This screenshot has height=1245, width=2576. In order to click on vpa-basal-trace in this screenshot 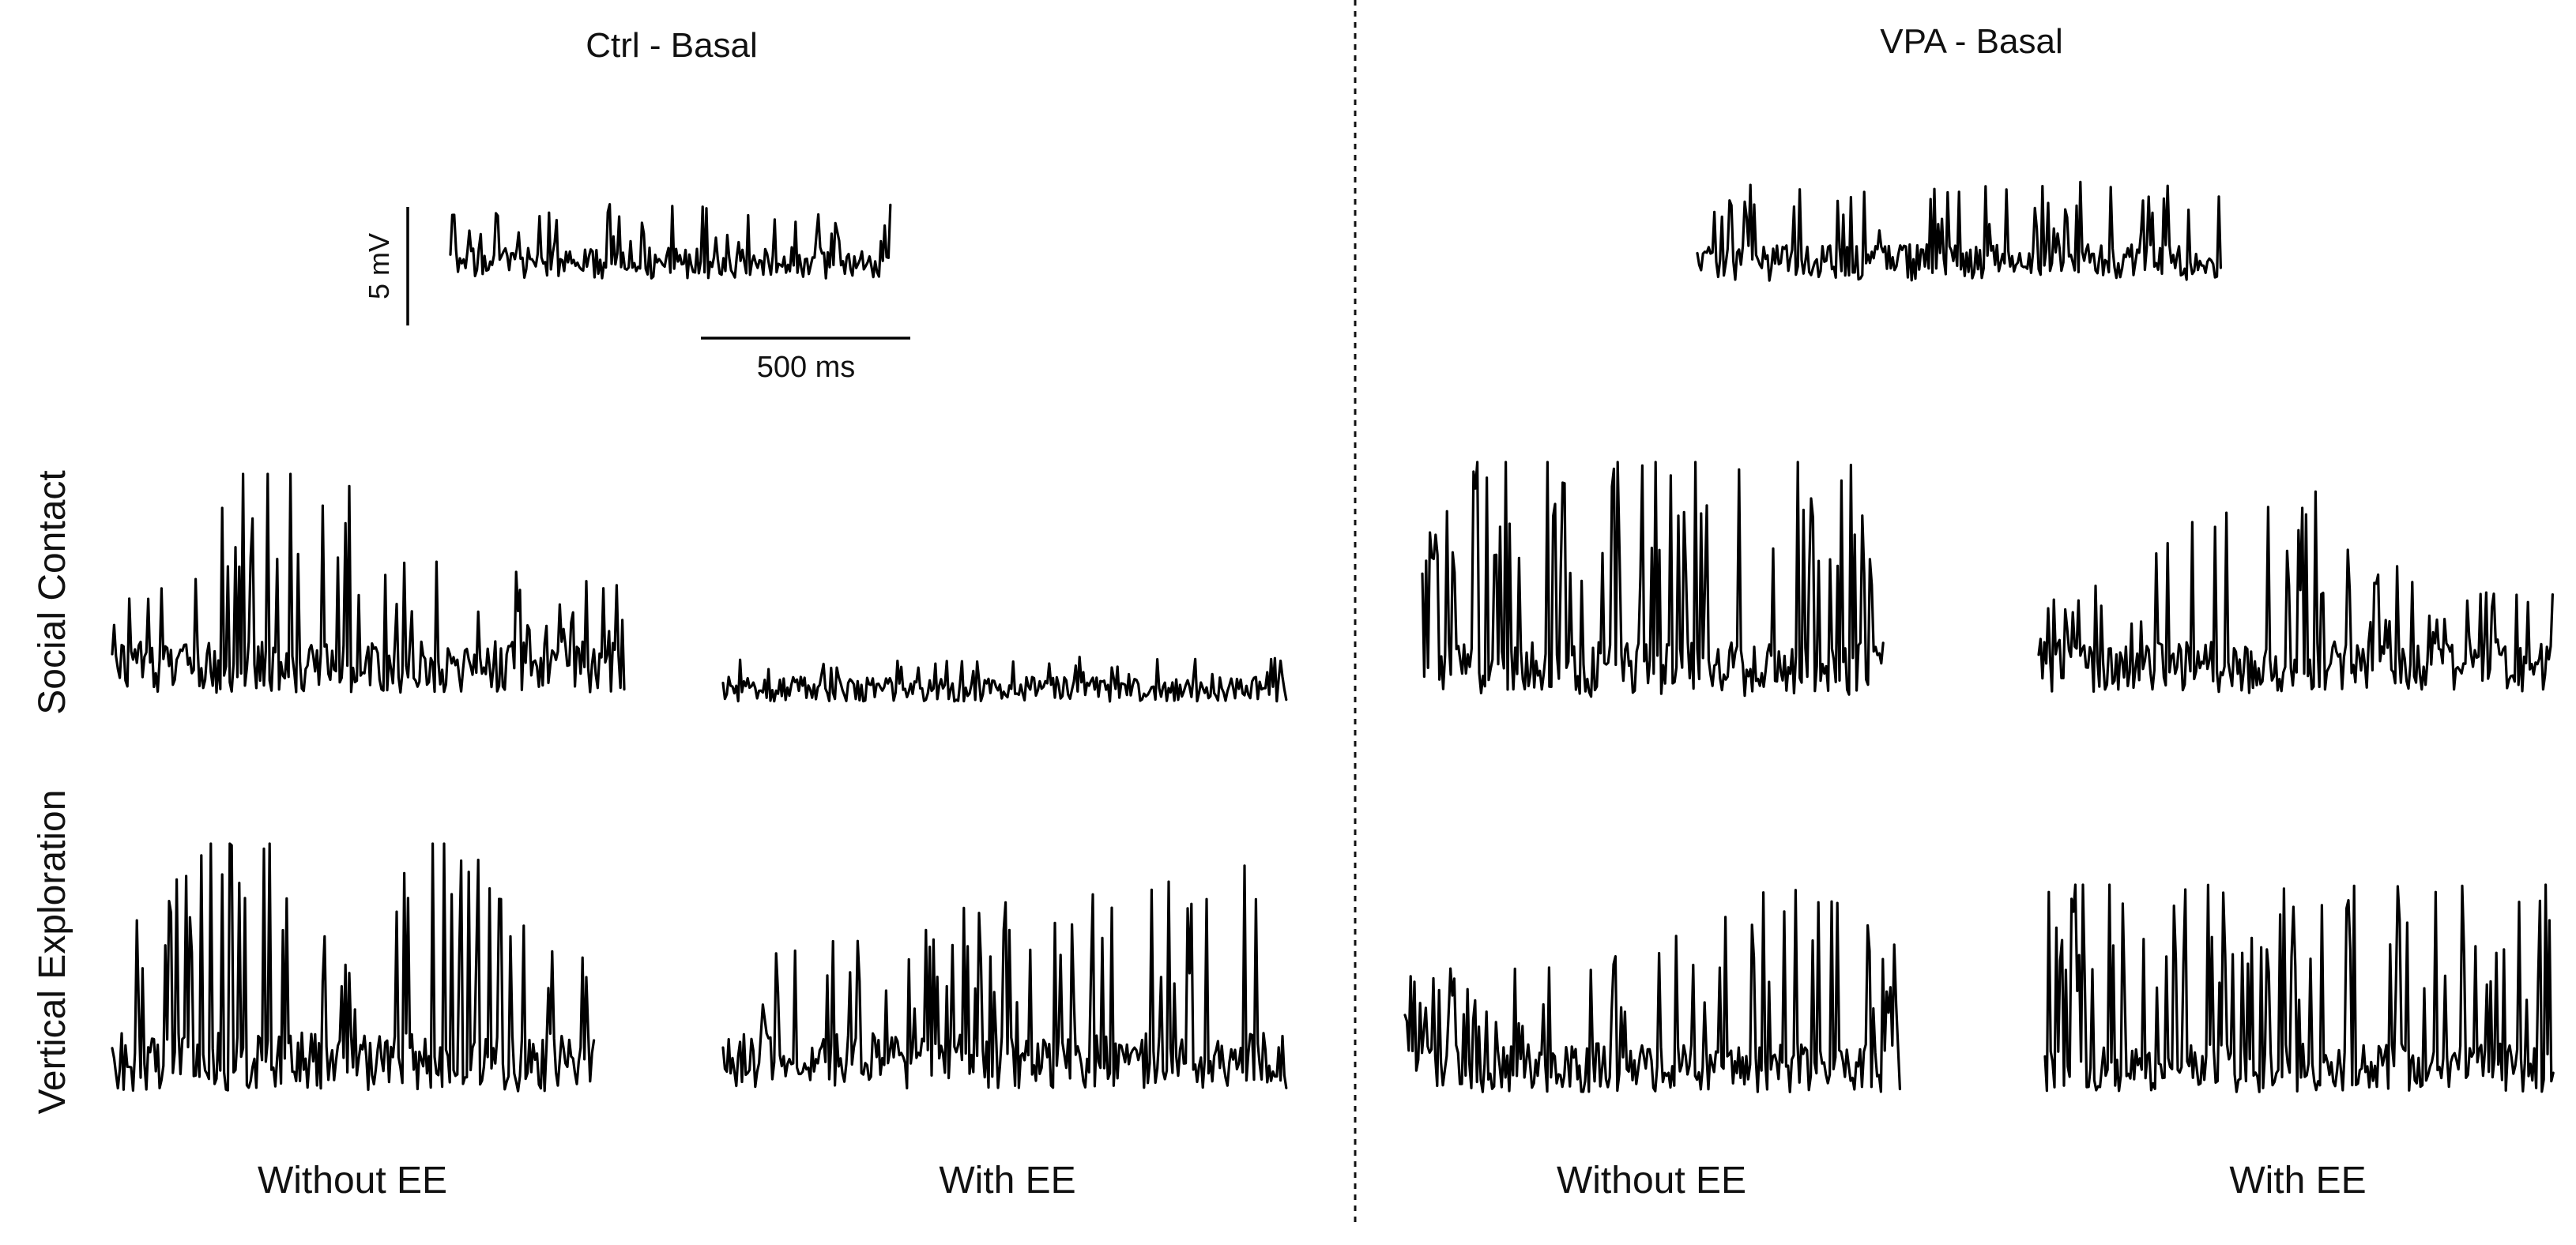, I will do `click(1959, 231)`.